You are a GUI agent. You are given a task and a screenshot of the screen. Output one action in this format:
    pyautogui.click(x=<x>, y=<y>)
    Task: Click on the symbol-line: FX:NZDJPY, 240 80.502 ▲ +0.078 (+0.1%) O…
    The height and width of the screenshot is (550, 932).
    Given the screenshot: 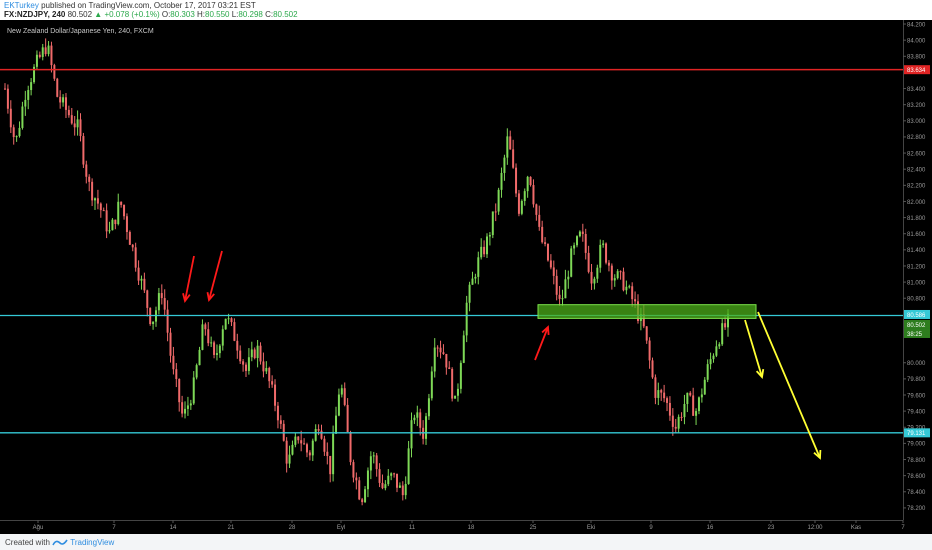 What is the action you would take?
    pyautogui.click(x=151, y=14)
    